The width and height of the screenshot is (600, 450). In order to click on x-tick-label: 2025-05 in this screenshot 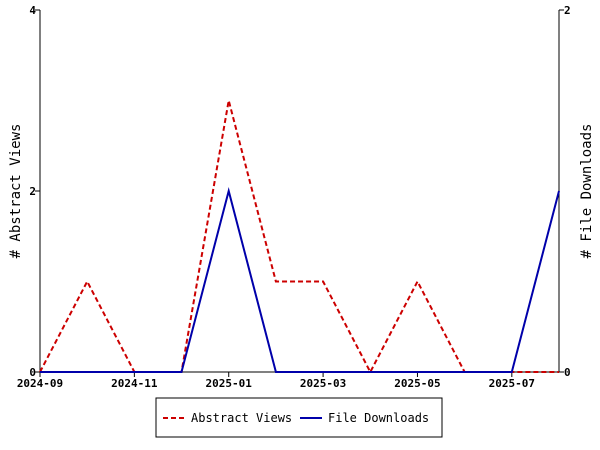, I will do `click(417, 383)`.